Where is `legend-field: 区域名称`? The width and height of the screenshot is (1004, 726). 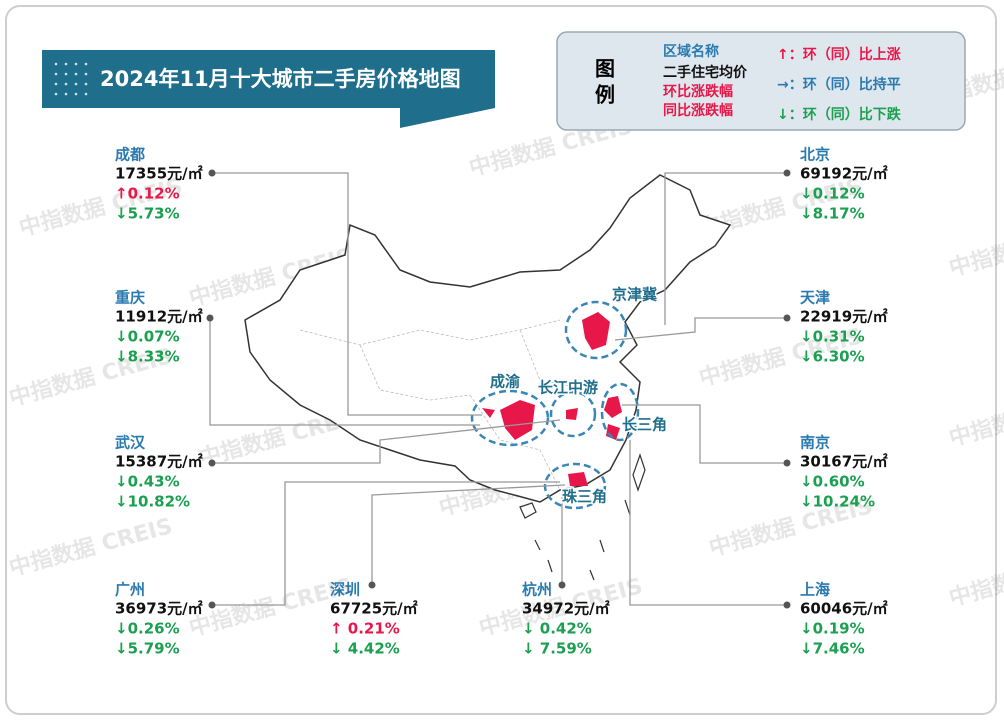
legend-field: 区域名称 is located at coordinates (691, 51).